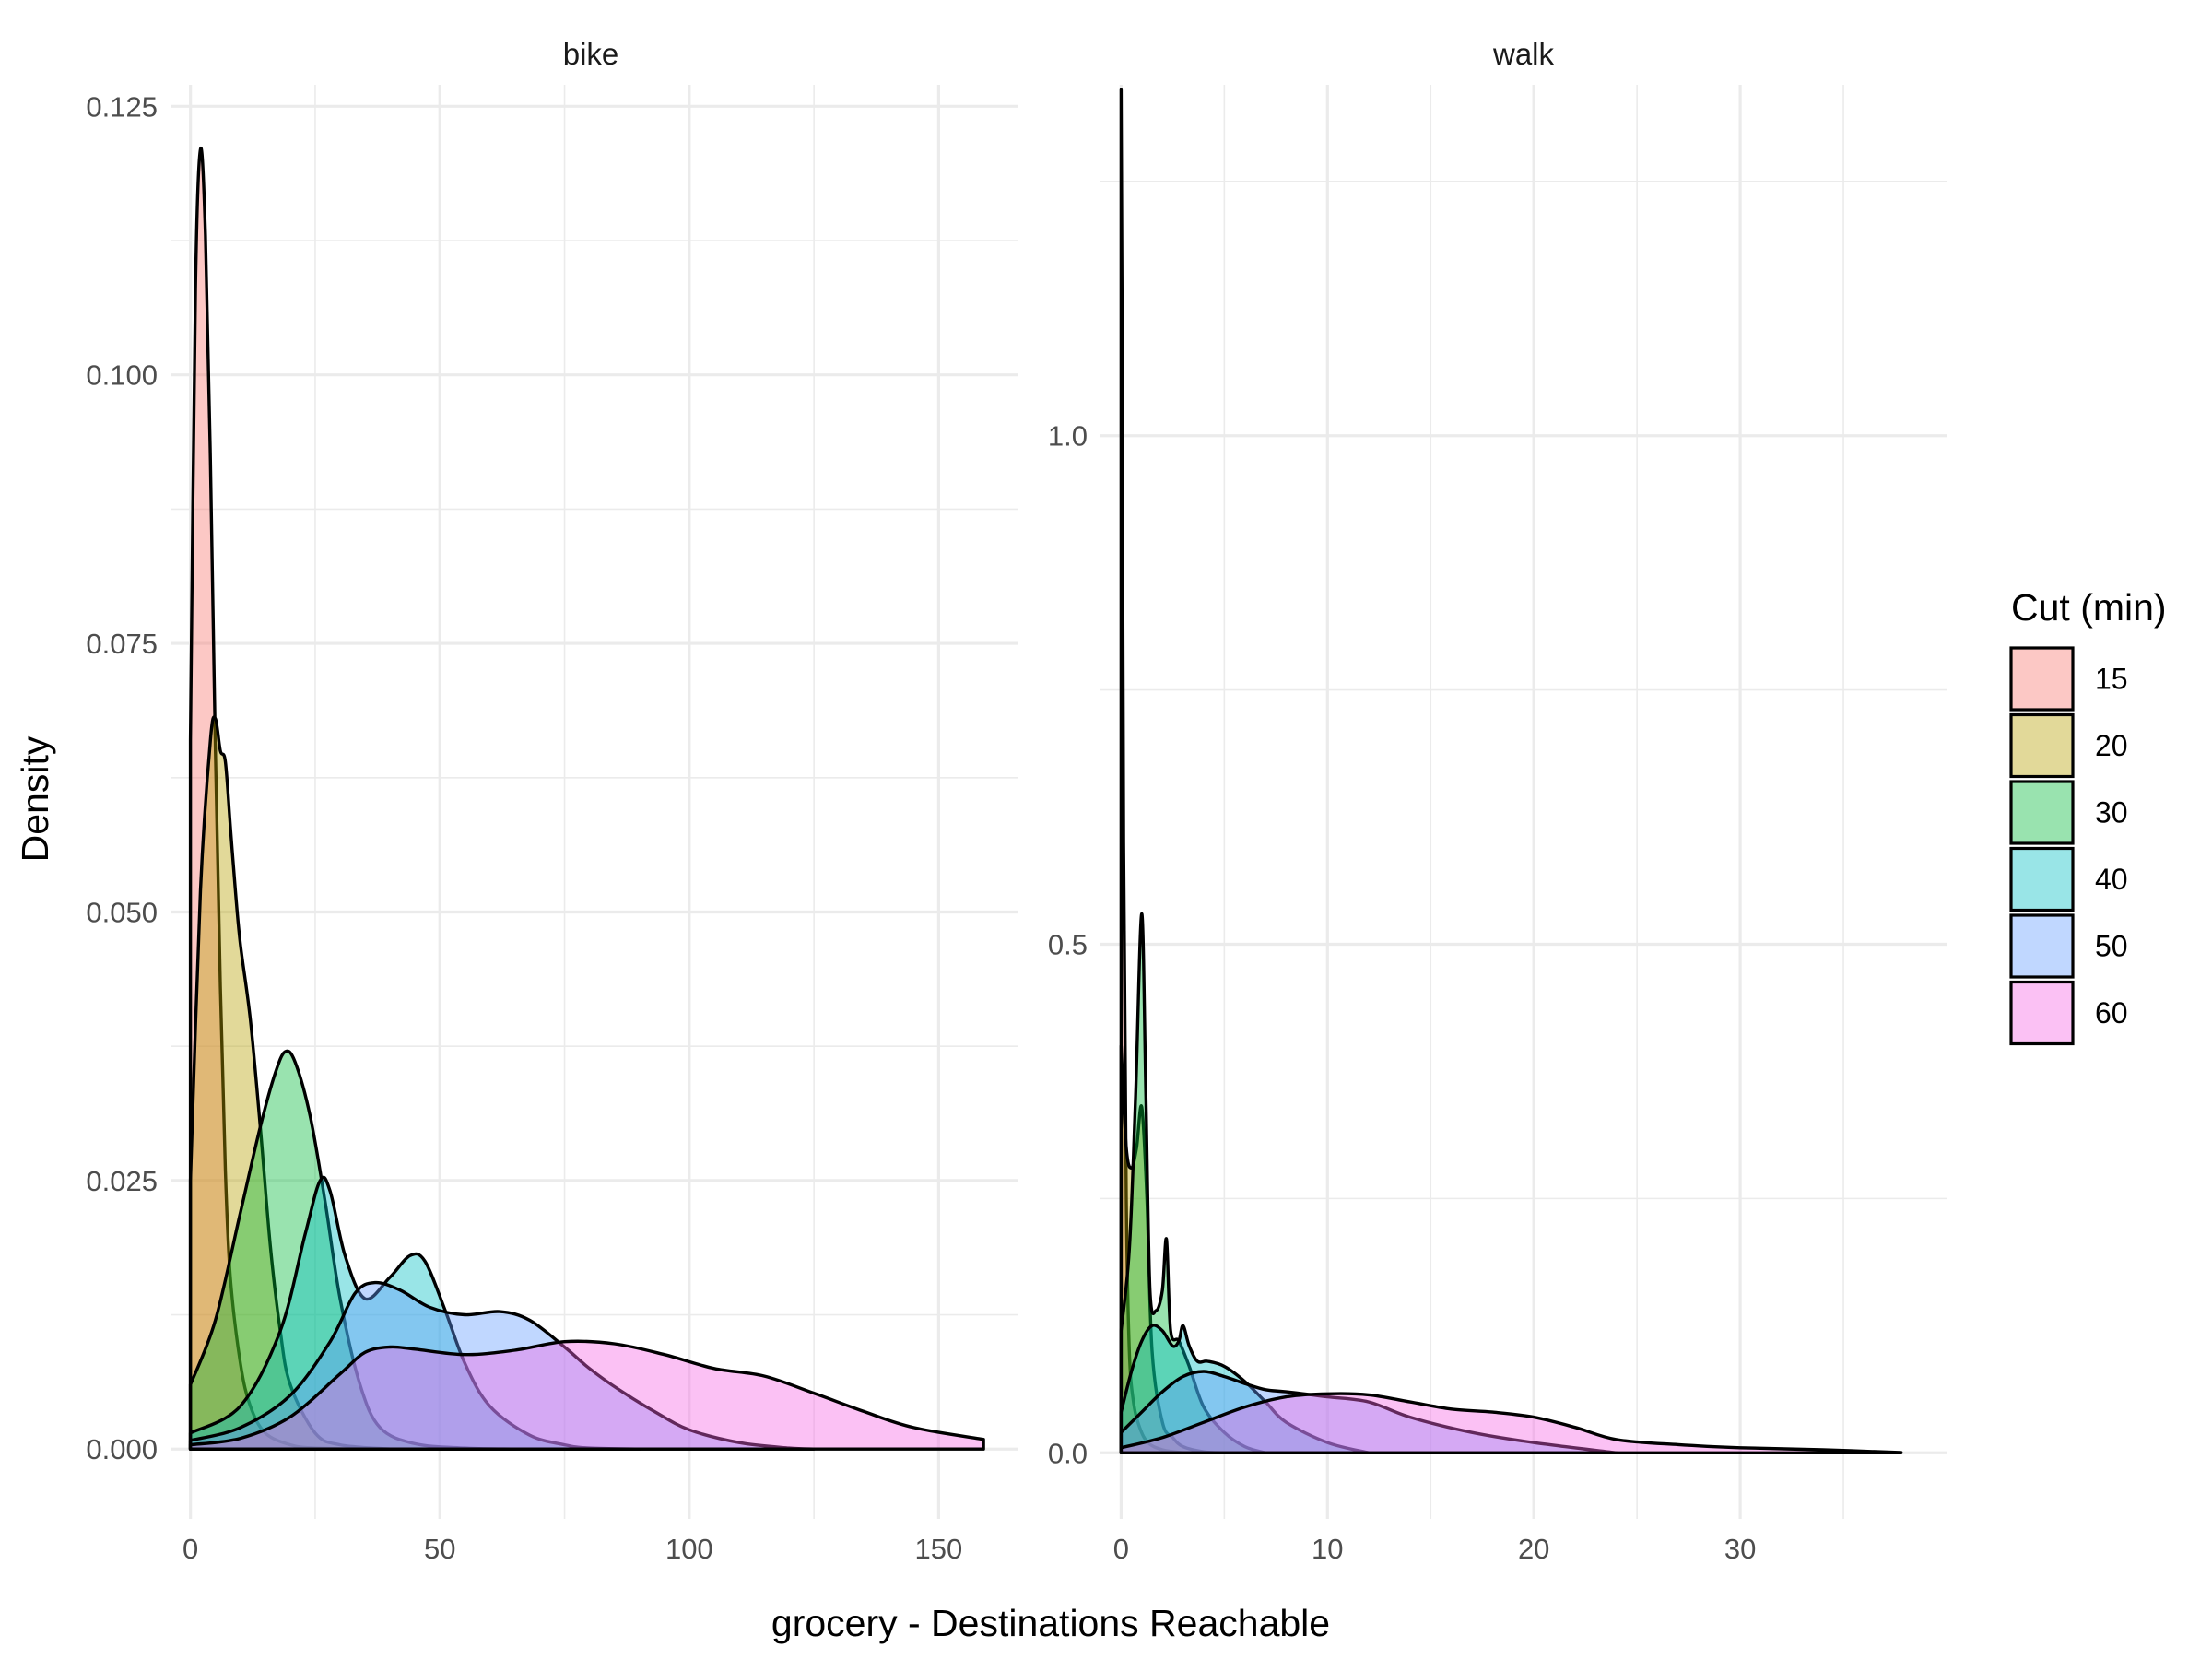 This screenshot has width=2212, height=1659. I want to click on x-tick-label: 50, so click(439, 1549).